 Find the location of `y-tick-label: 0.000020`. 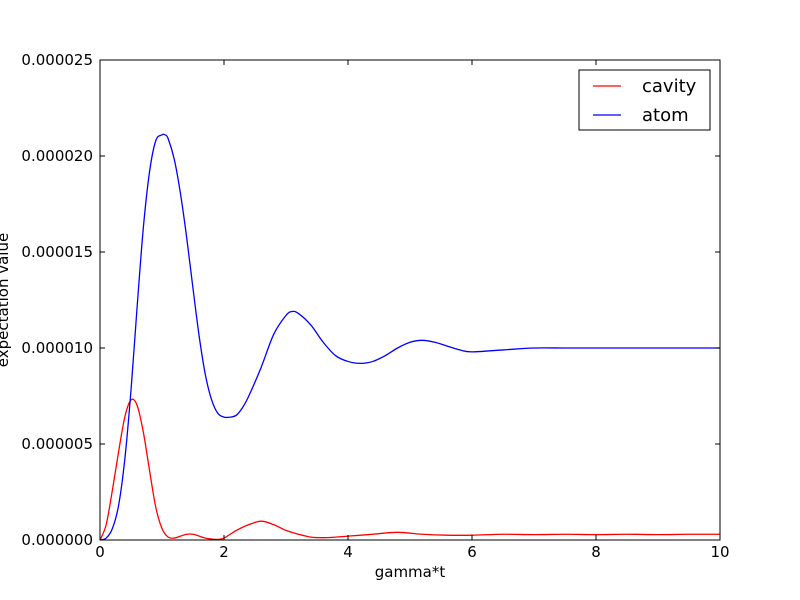

y-tick-label: 0.000020 is located at coordinates (57, 156).